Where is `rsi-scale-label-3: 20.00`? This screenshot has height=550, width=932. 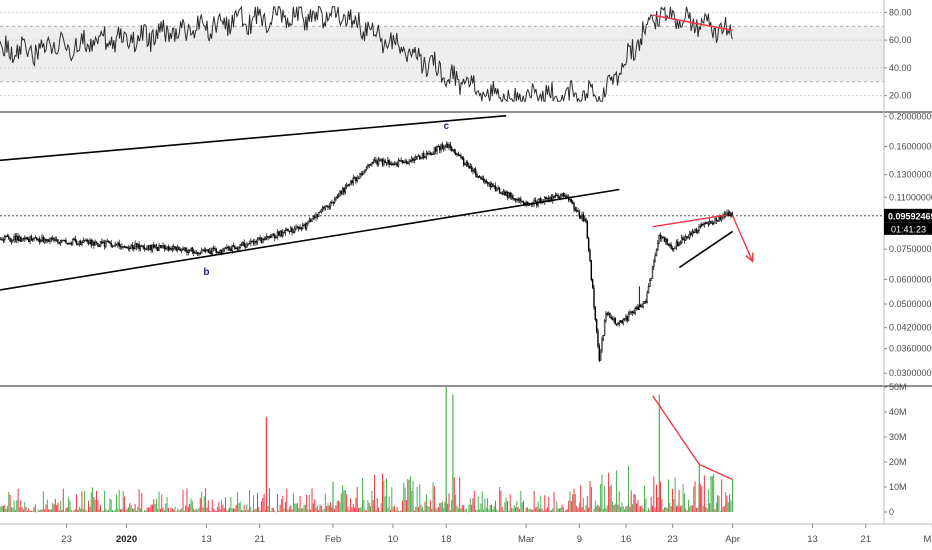
rsi-scale-label-3: 20.00 is located at coordinates (900, 96).